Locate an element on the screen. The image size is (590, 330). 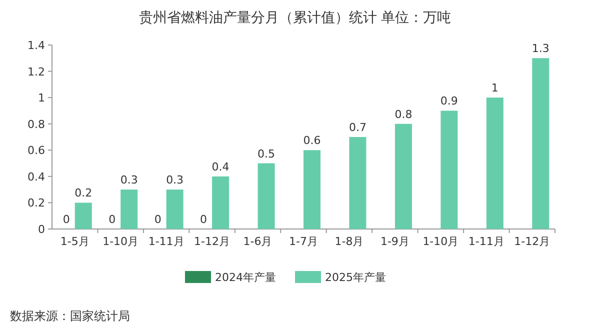
data-label: 0.9 is located at coordinates (449, 101).